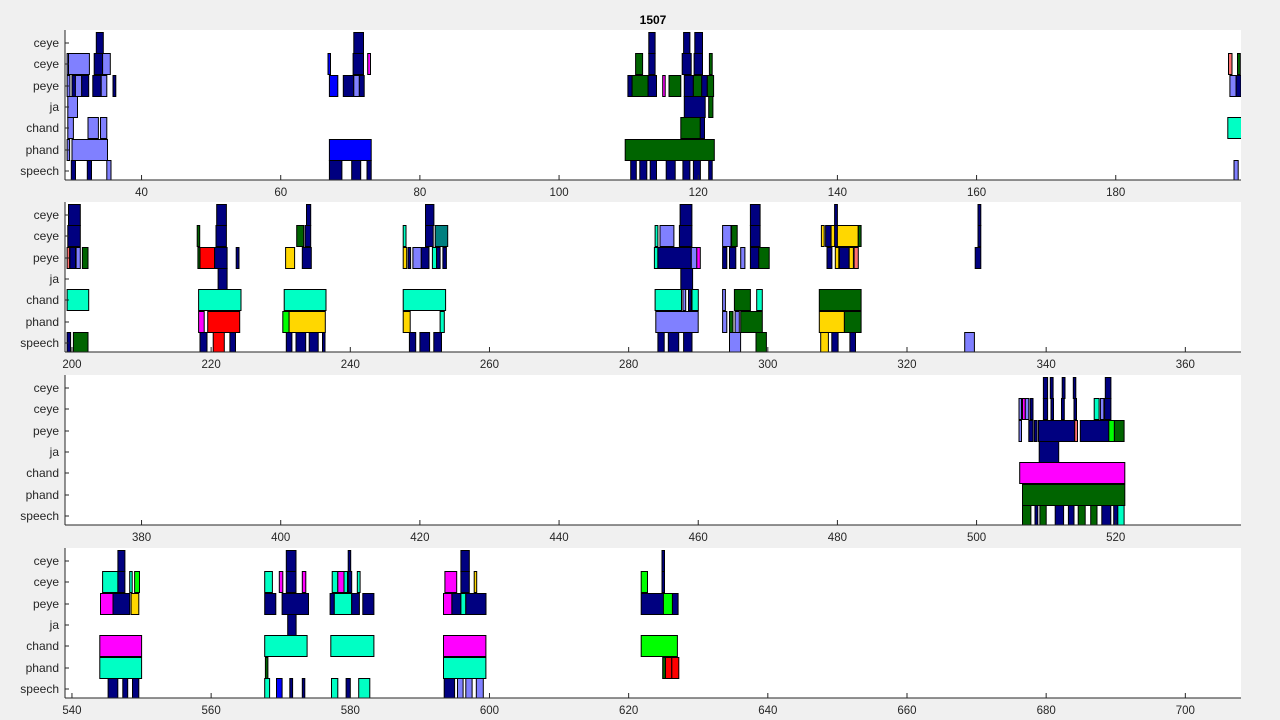  Describe the element at coordinates (1115, 193) in the screenshot. I see `x-tick-label: 180` at that location.